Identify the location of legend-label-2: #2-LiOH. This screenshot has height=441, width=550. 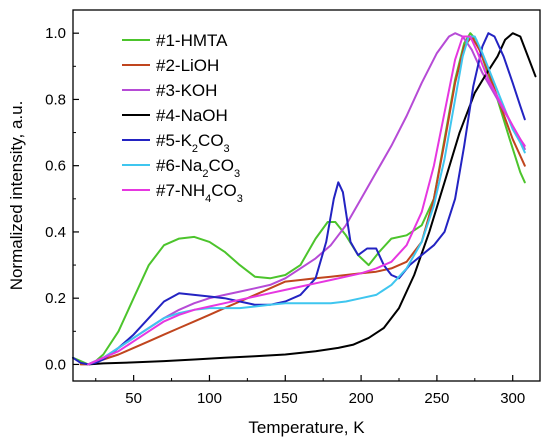
(187, 65).